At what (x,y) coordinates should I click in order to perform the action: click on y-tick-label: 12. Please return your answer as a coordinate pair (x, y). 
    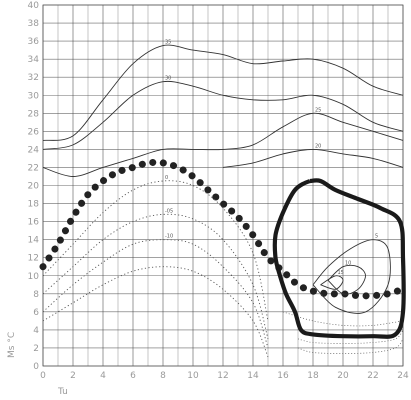
    Looking at the image, I should click on (33, 259).